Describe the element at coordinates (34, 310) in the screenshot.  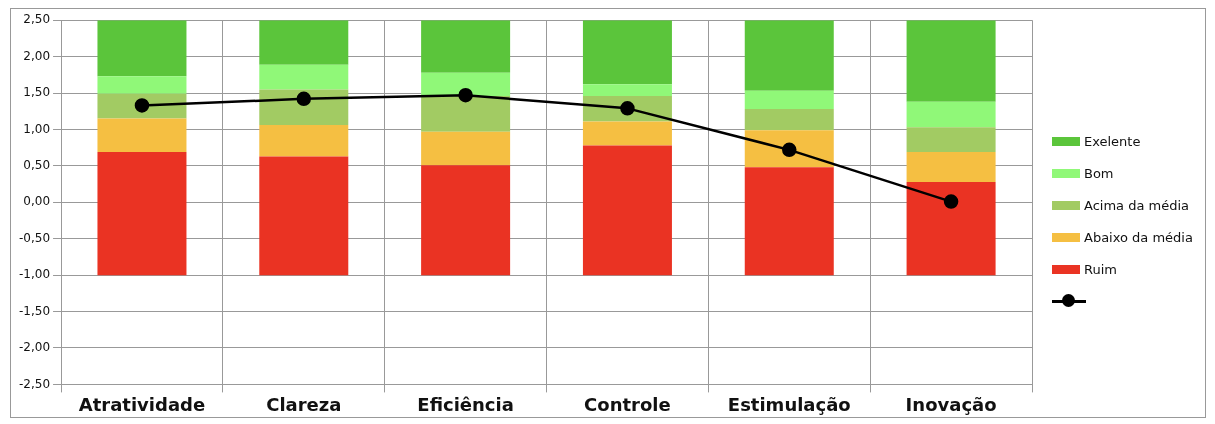
I see `y-tick-label: -1,50` at that location.